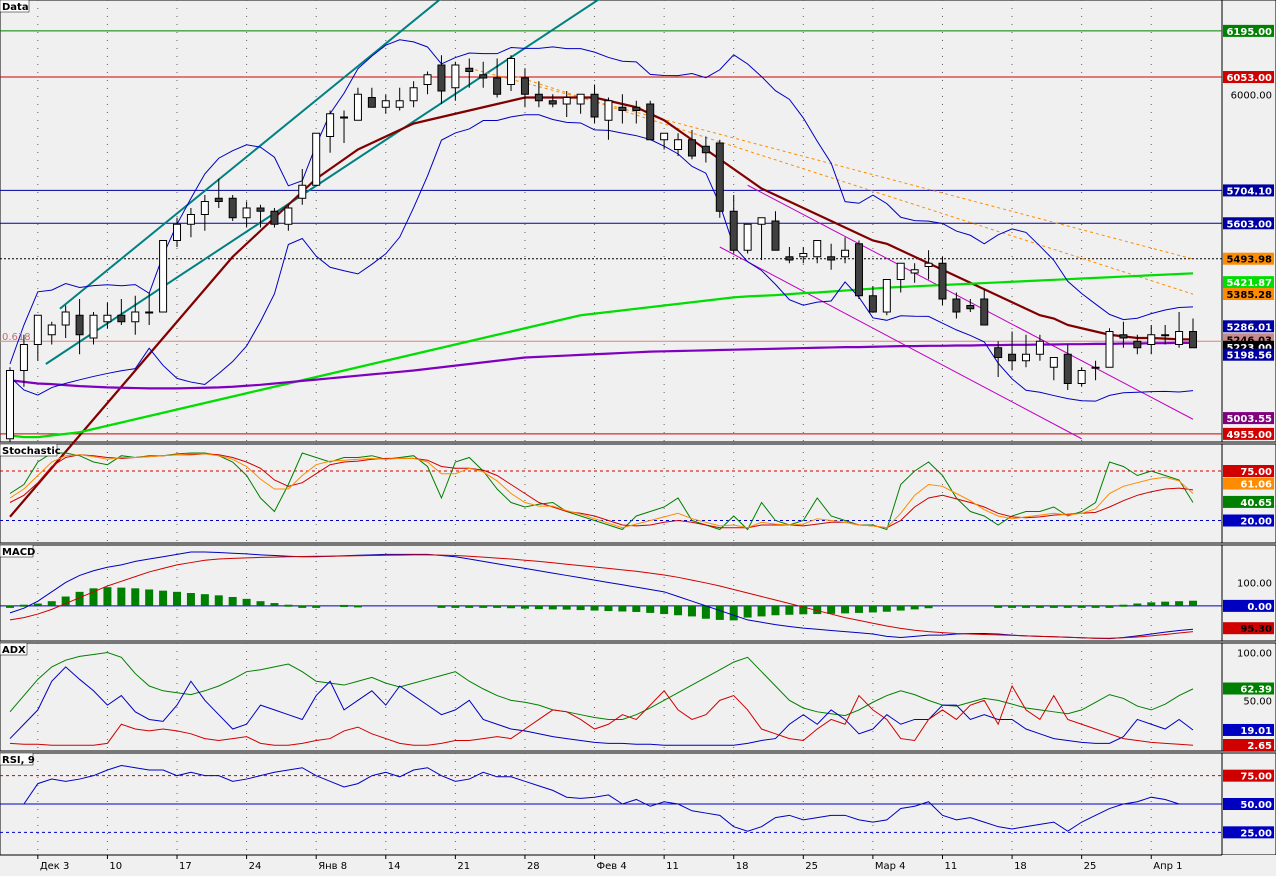  I want to click on pane-title-data: Data, so click(15, 6).